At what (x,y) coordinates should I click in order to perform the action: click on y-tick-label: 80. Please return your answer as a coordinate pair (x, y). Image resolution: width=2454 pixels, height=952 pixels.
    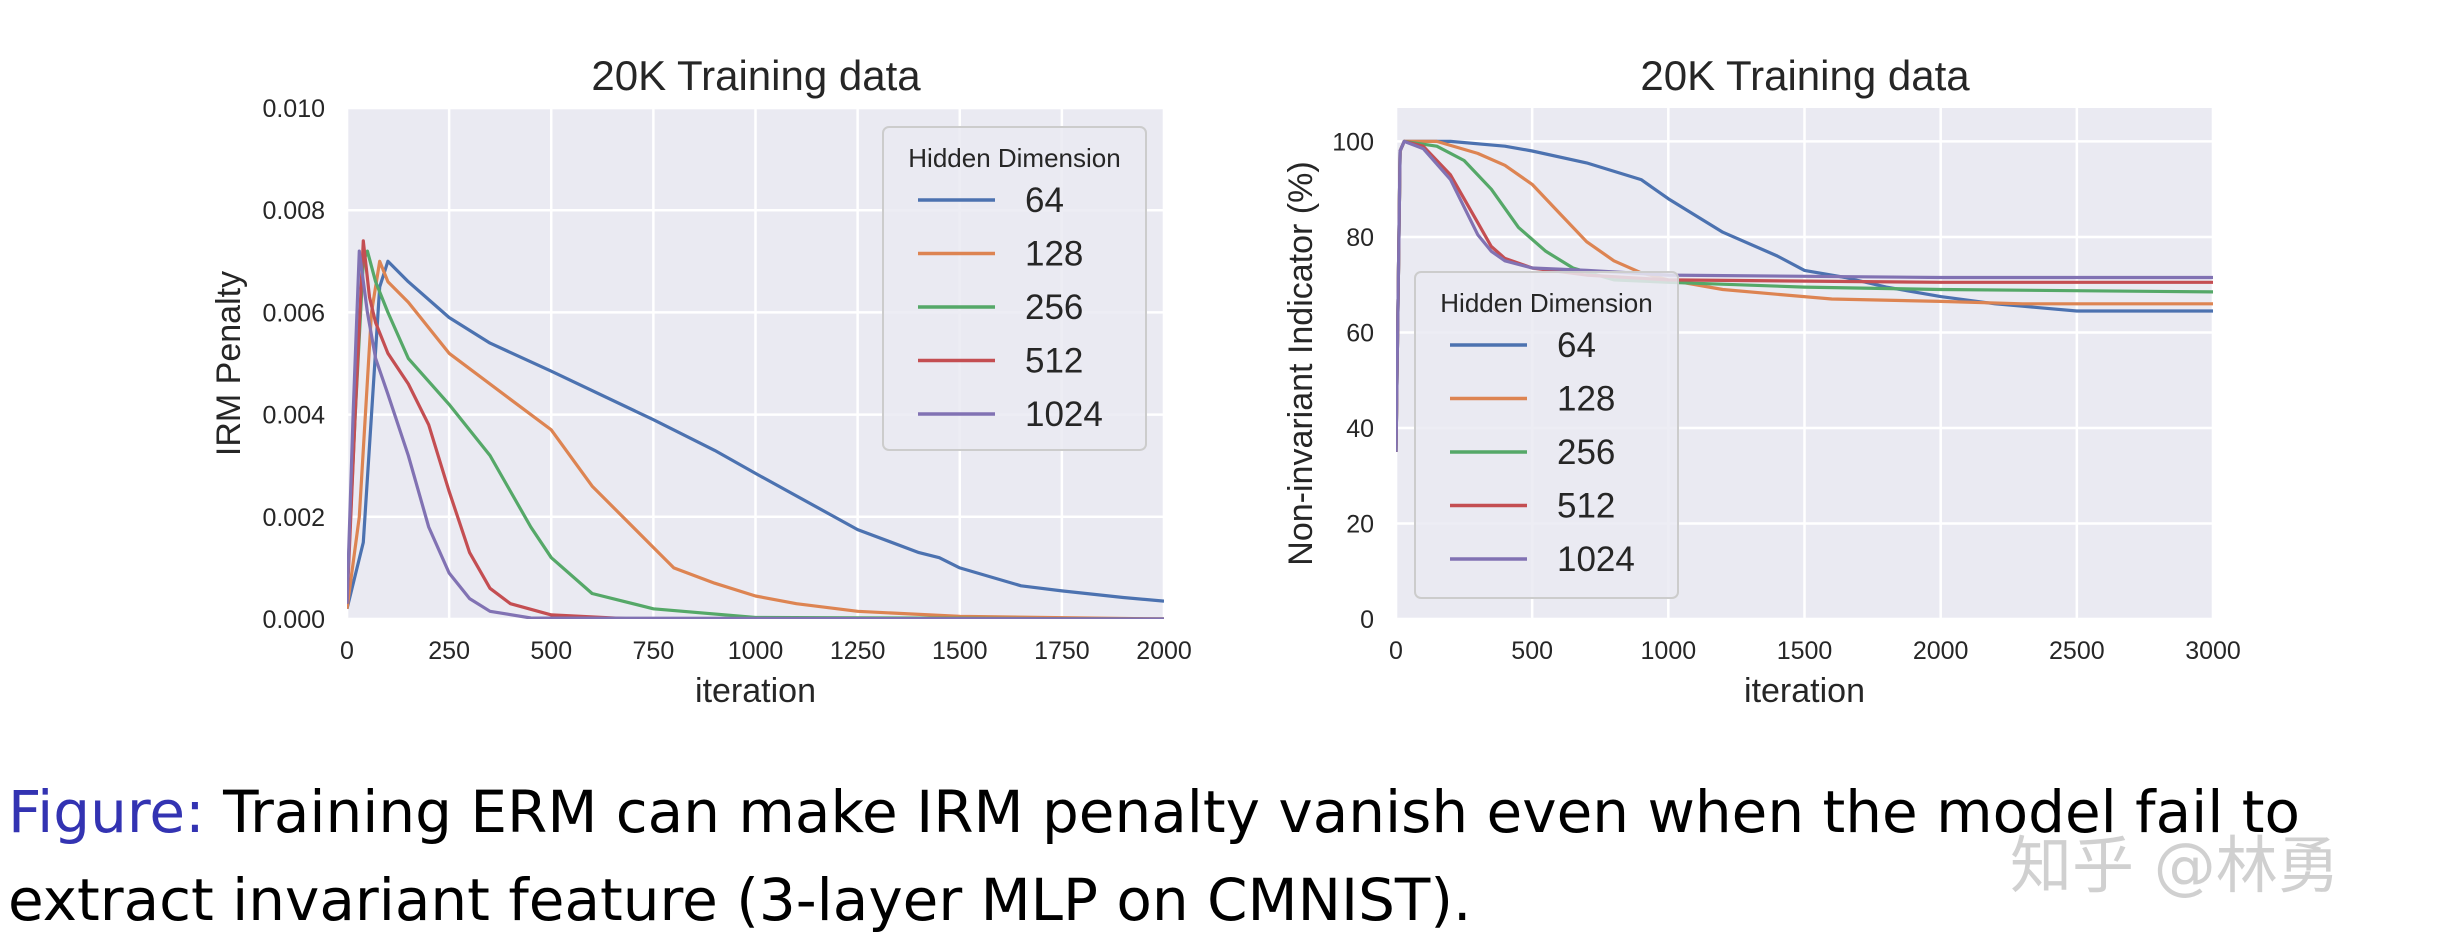
    Looking at the image, I should click on (1360, 238).